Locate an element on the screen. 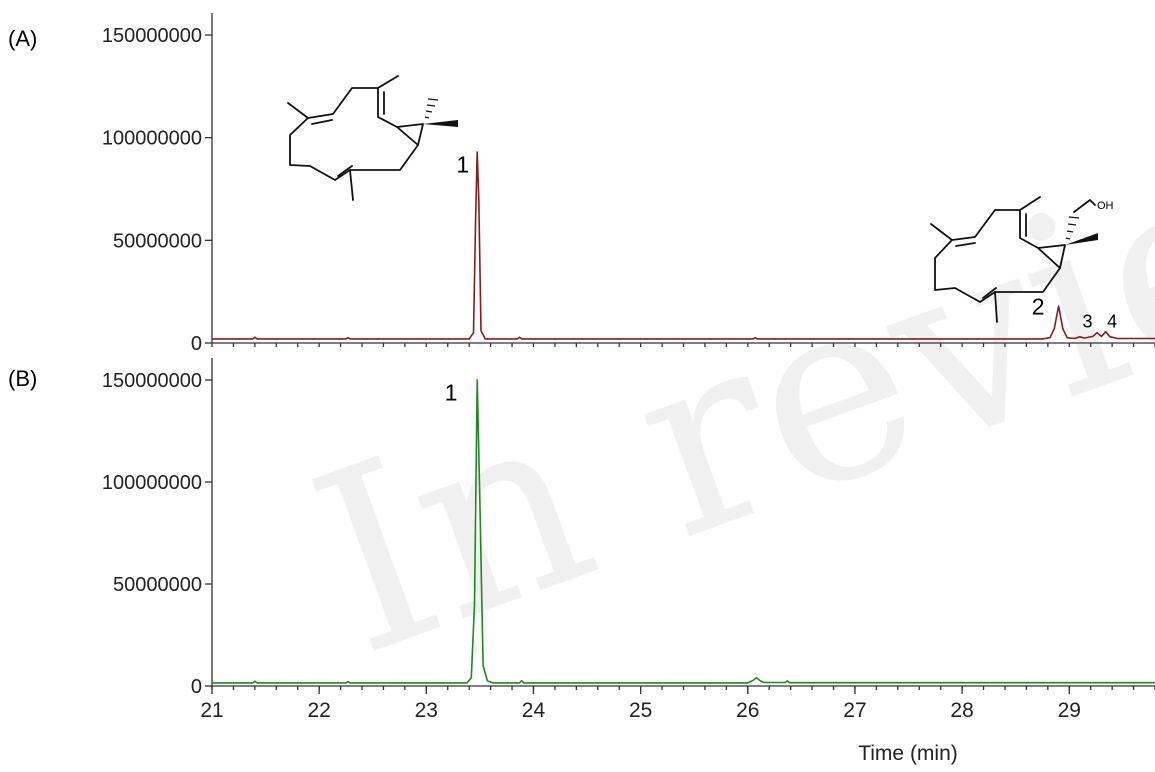 This screenshot has width=1155, height=772. x-tick-label: 23 is located at coordinates (426, 710).